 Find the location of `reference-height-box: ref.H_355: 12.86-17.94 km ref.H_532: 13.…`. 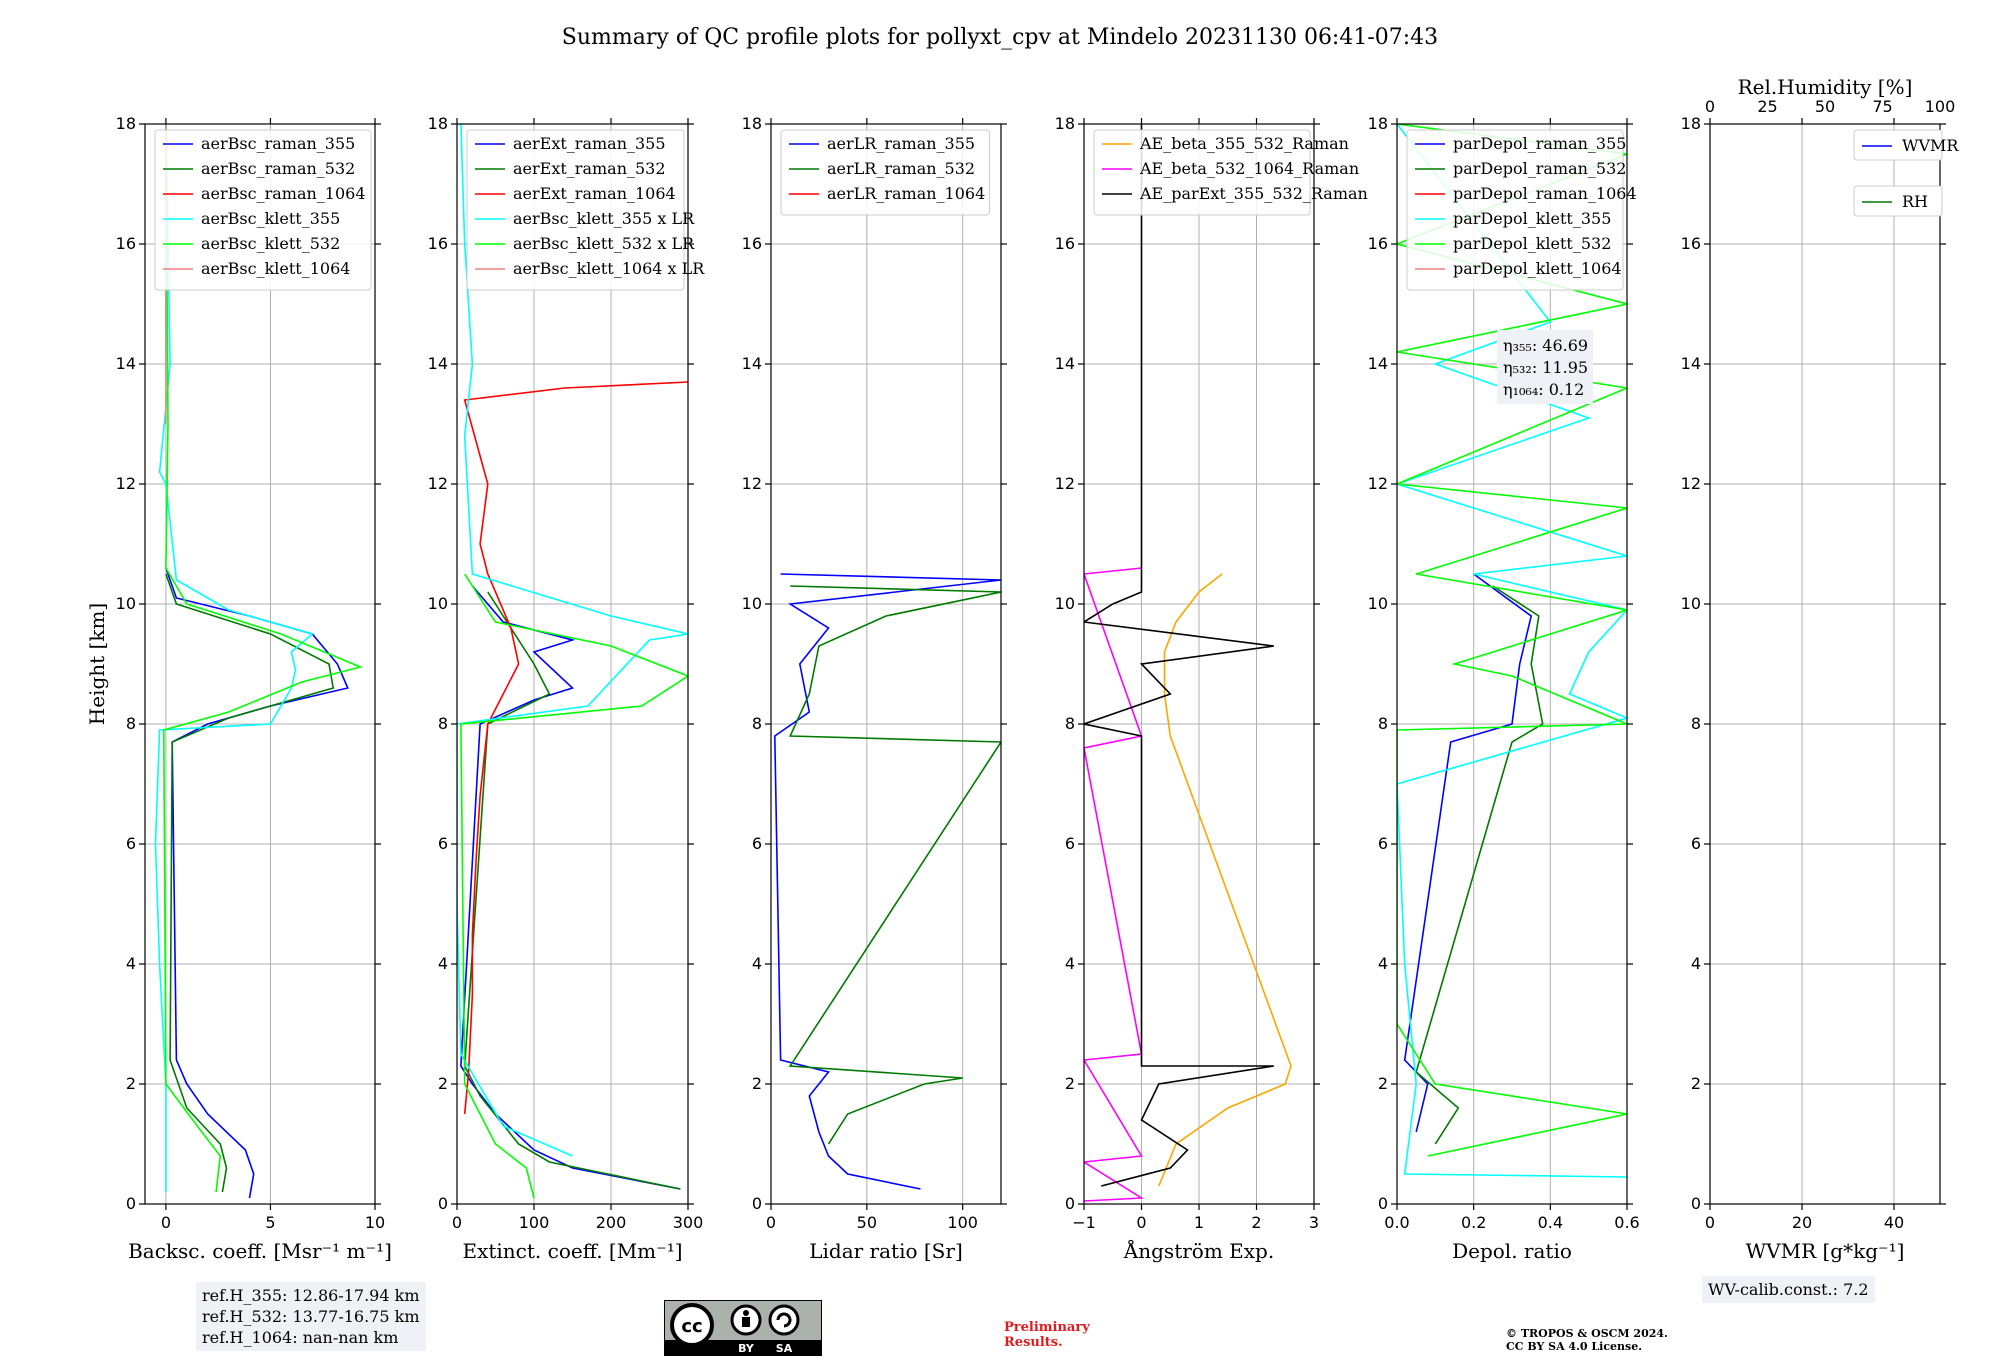

reference-height-box: ref.H_355: 12.86-17.94 km ref.H_532: 13.… is located at coordinates (311, 1316).